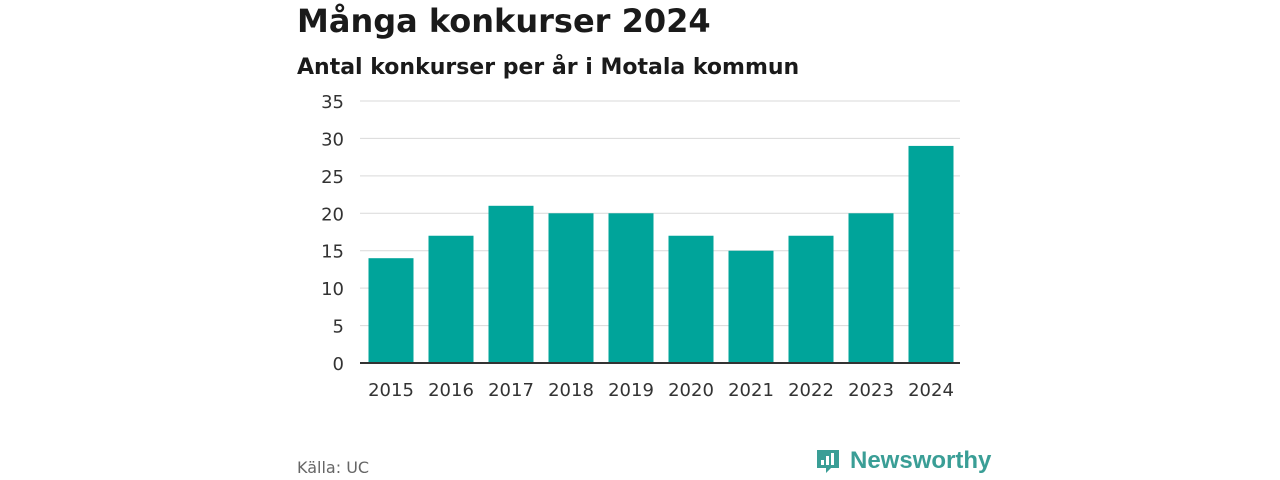  What do you see at coordinates (332, 214) in the screenshot?
I see `y-tick-label: 20` at bounding box center [332, 214].